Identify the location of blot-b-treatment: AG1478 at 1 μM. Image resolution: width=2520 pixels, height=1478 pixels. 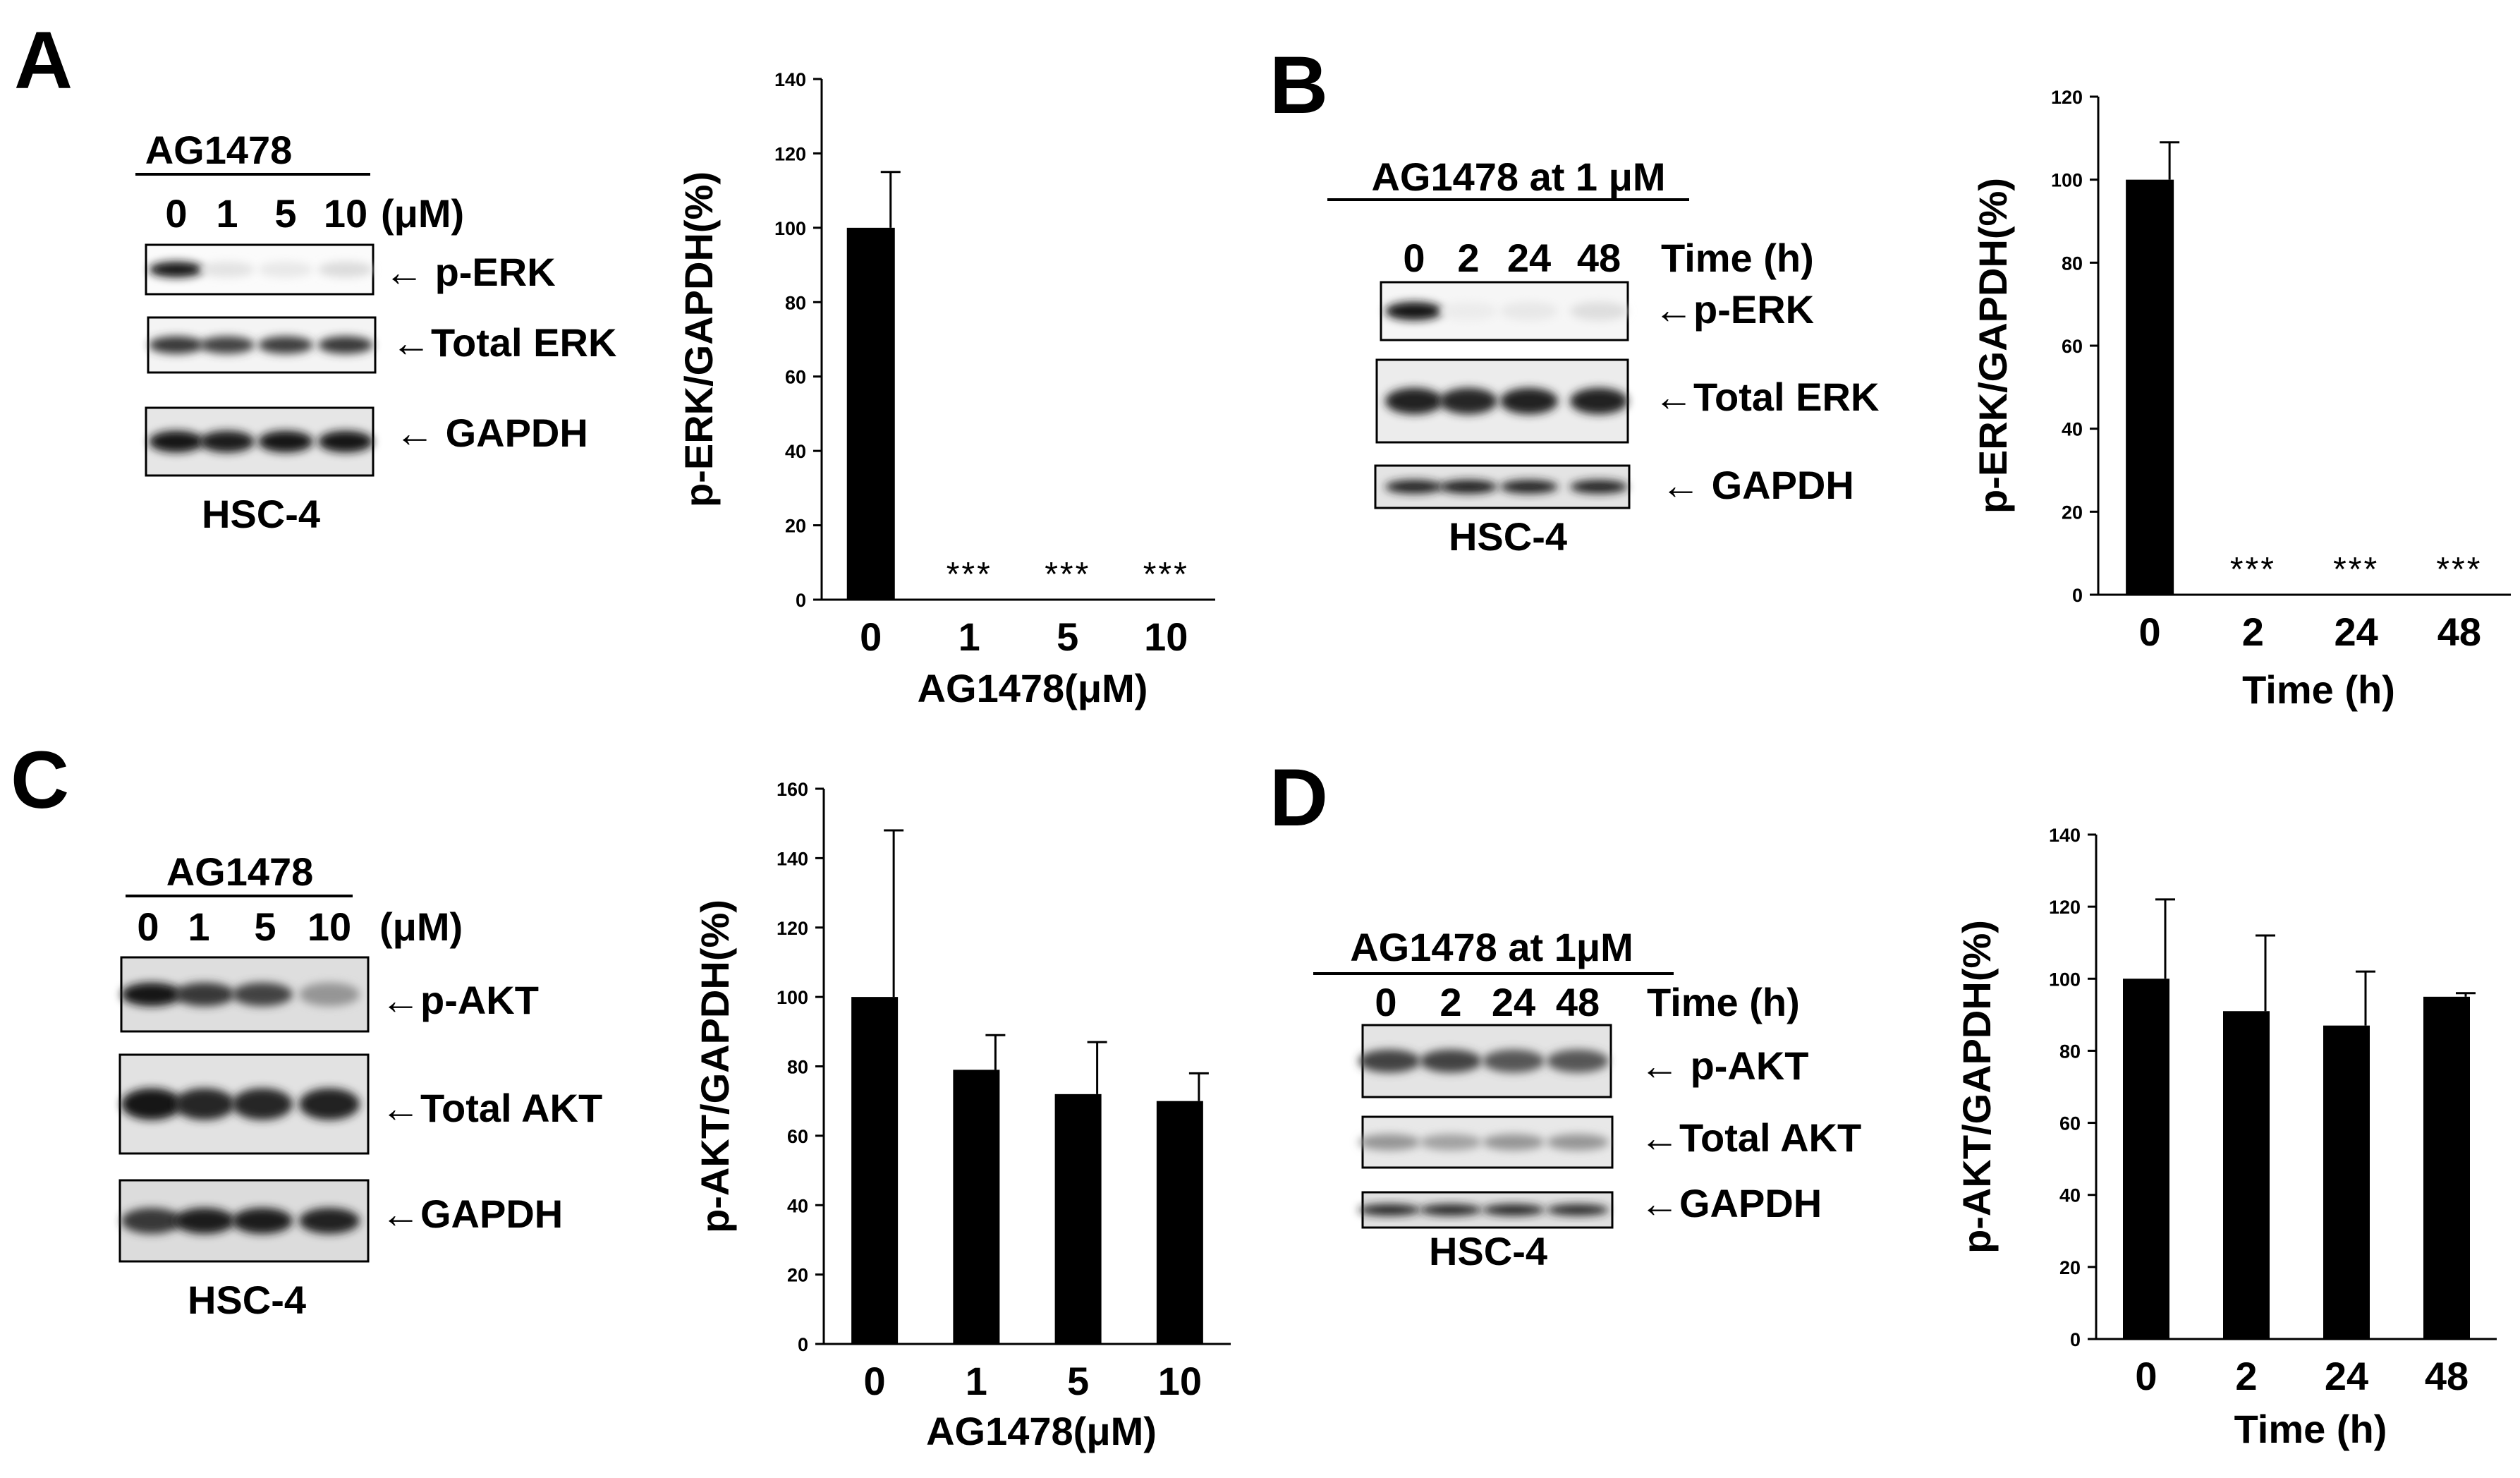
(1518, 177).